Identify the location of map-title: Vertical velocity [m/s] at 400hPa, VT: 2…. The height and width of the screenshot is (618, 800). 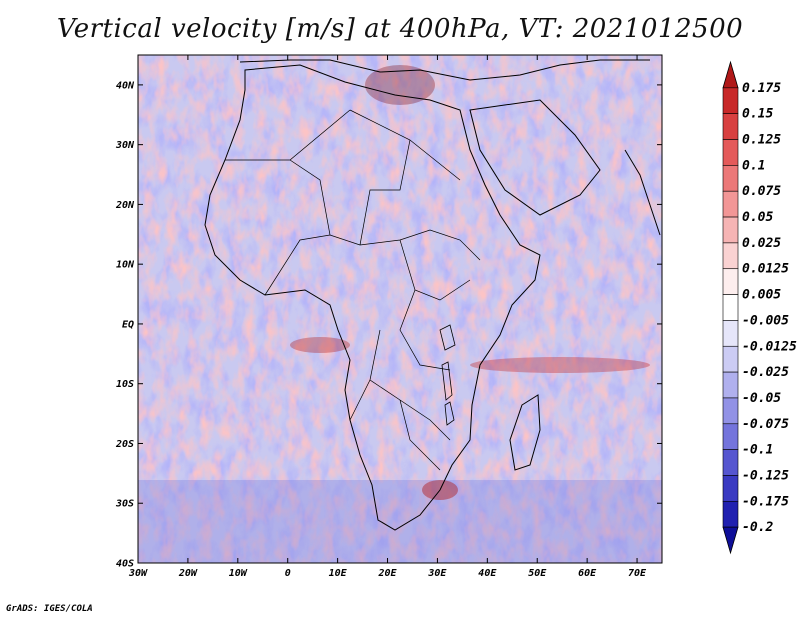
(400, 29).